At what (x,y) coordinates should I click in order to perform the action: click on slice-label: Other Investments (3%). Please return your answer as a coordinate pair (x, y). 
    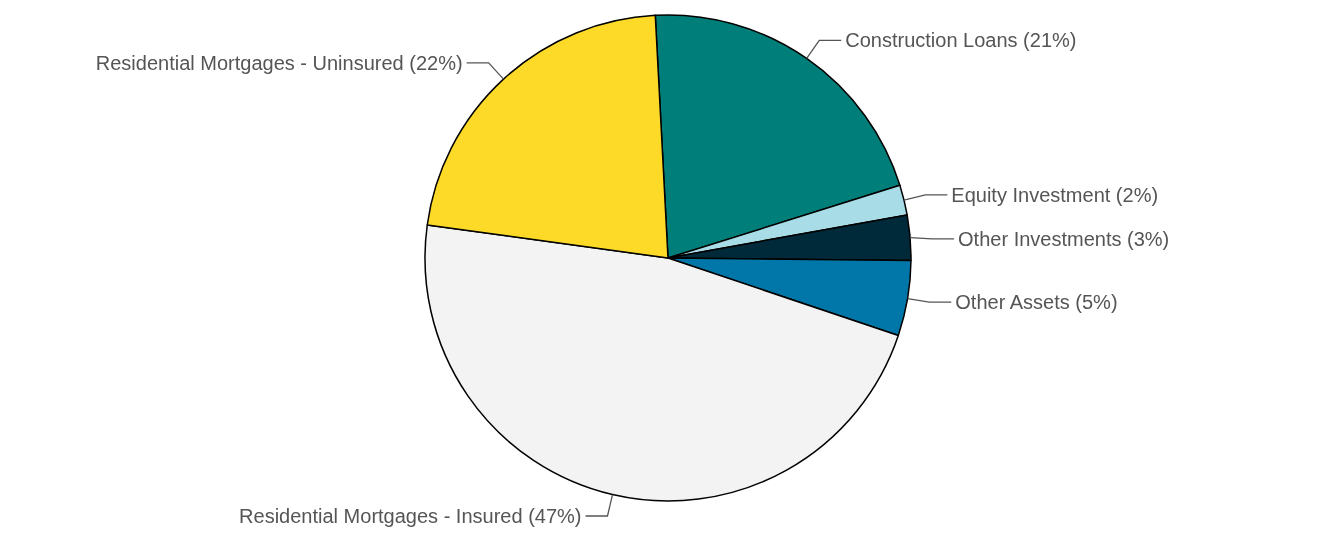
    Looking at the image, I should click on (1064, 238).